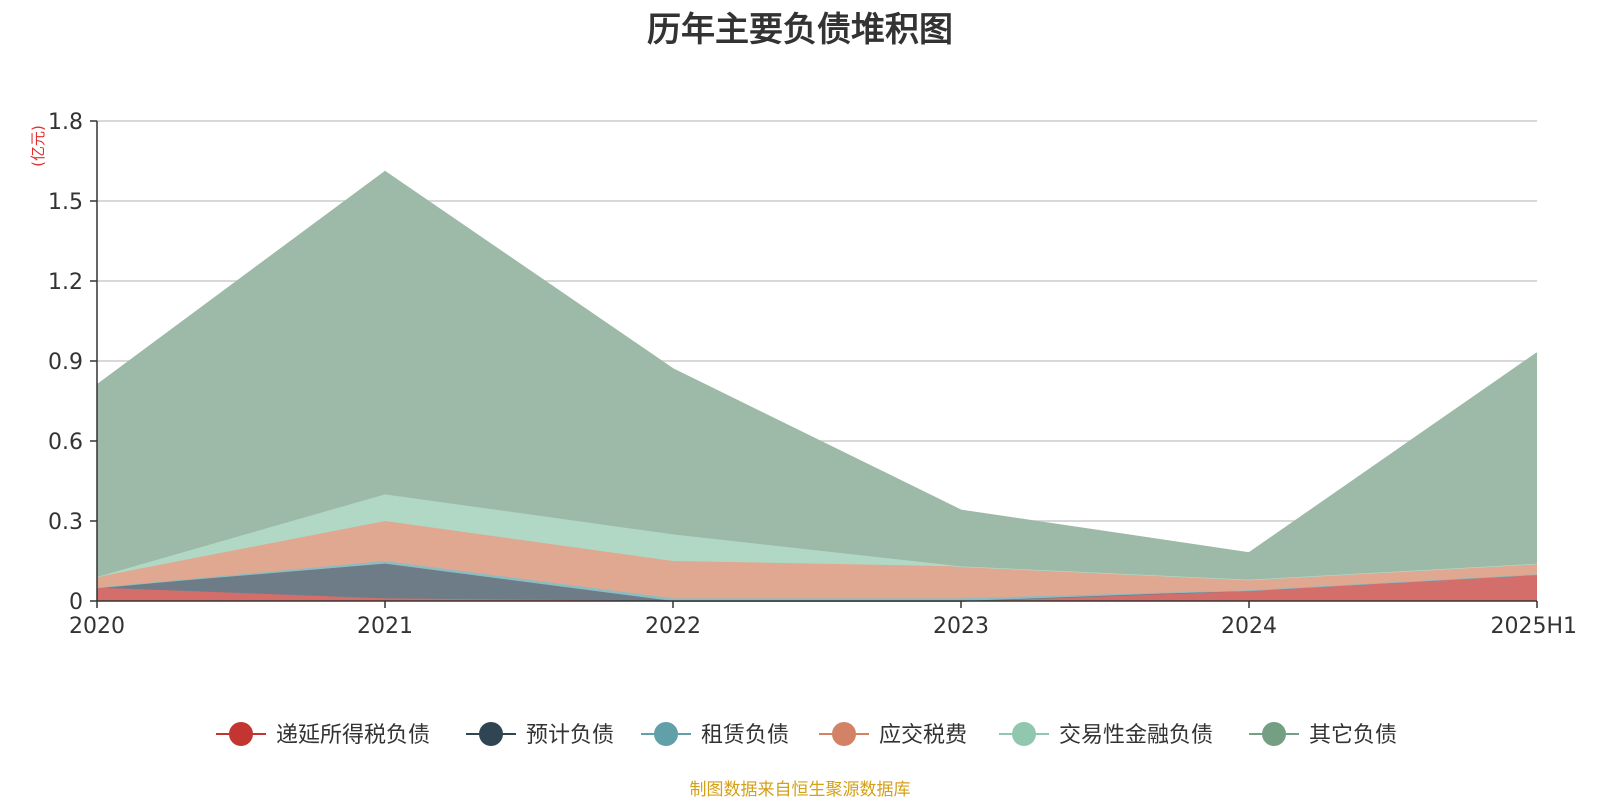 This screenshot has width=1600, height=800. I want to click on x-tick-label: 2025H1, so click(1533, 626).